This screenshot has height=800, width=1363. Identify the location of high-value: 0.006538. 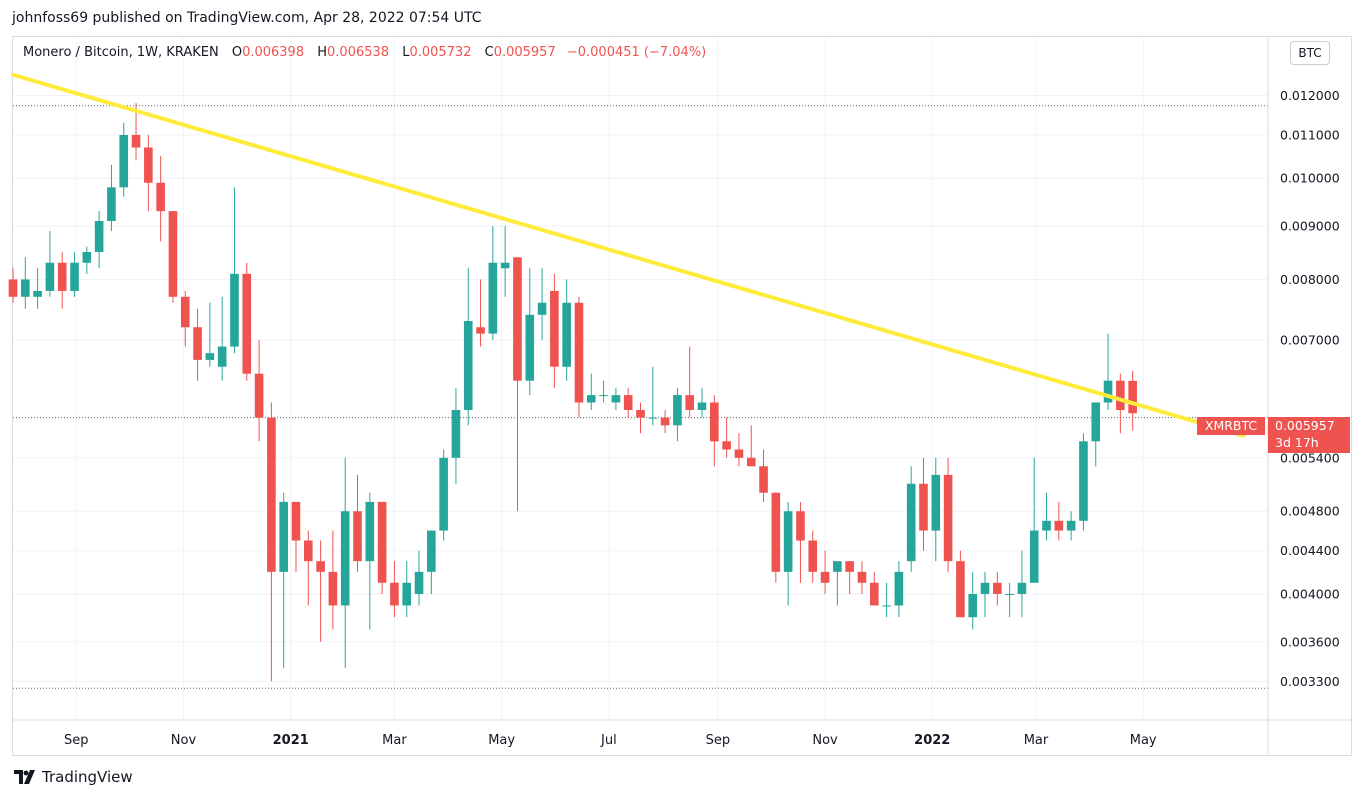
(358, 52).